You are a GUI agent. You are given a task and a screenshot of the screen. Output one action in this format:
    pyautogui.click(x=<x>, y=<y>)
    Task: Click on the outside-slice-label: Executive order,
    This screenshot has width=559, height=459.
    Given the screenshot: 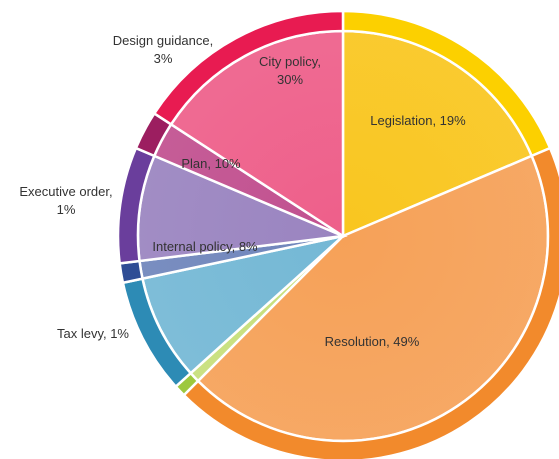 What is the action you would take?
    pyautogui.click(x=65, y=191)
    